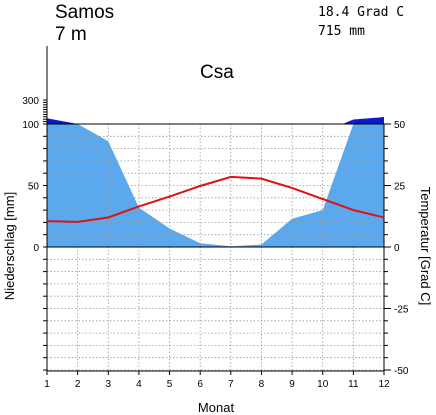 The image size is (436, 415). Describe the element at coordinates (341, 31) in the screenshot. I see `annual-precipitation: 715 mm` at that location.